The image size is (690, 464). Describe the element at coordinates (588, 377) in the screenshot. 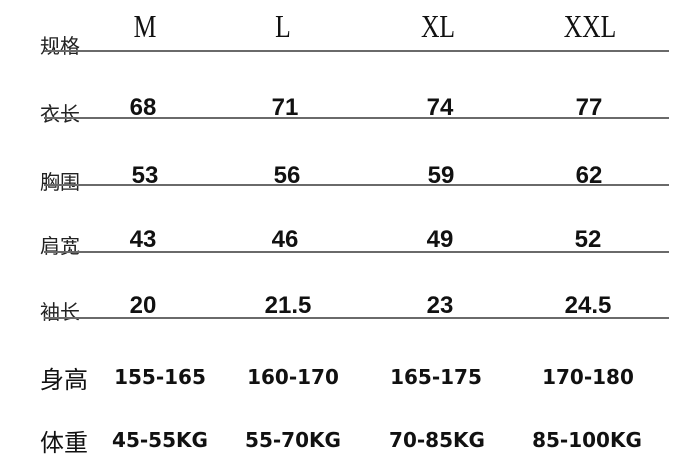

I see `cell: 170-180` at that location.